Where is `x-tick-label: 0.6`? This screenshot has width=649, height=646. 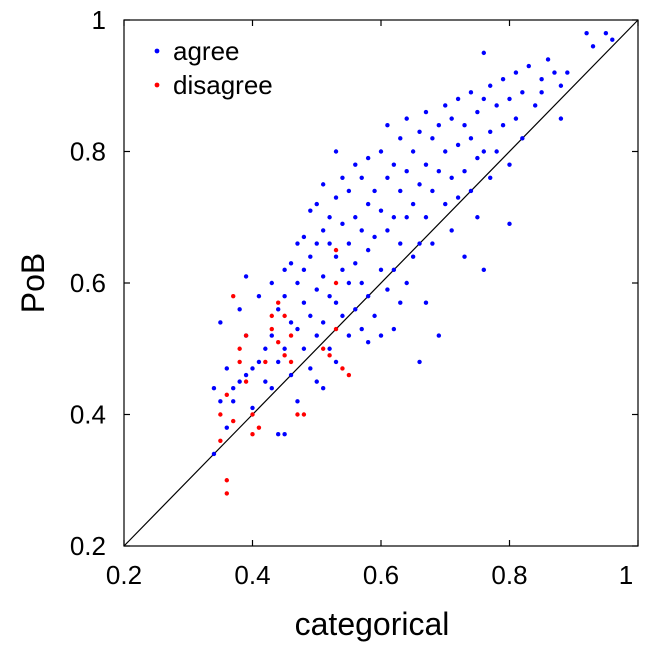 x-tick-label: 0.6 is located at coordinates (381, 575).